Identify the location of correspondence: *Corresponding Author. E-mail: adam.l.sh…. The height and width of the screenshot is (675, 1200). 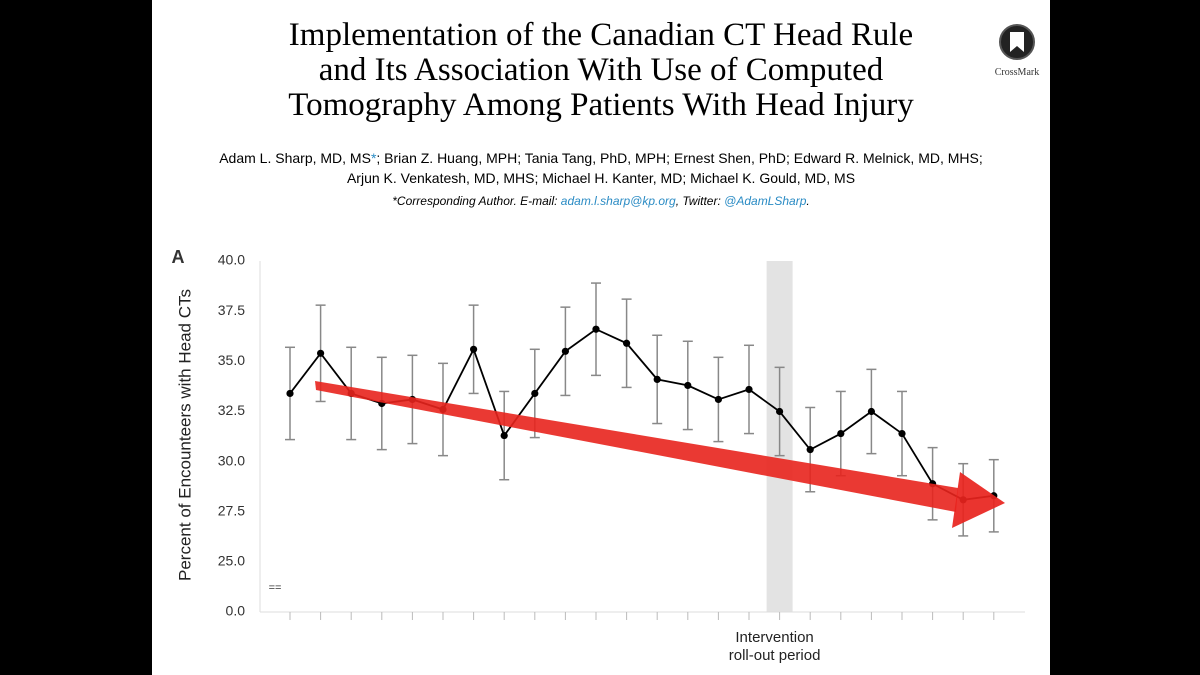
(601, 201).